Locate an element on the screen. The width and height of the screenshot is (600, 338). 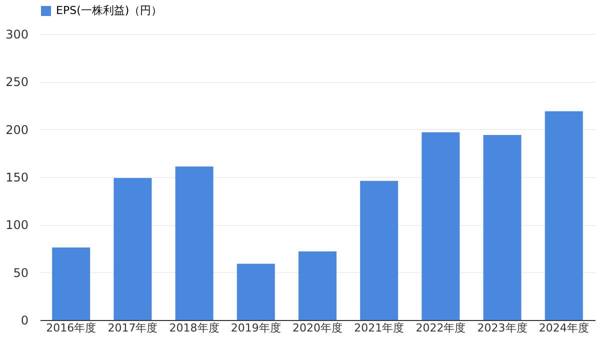
x-tick-label: 2016年度 is located at coordinates (71, 328).